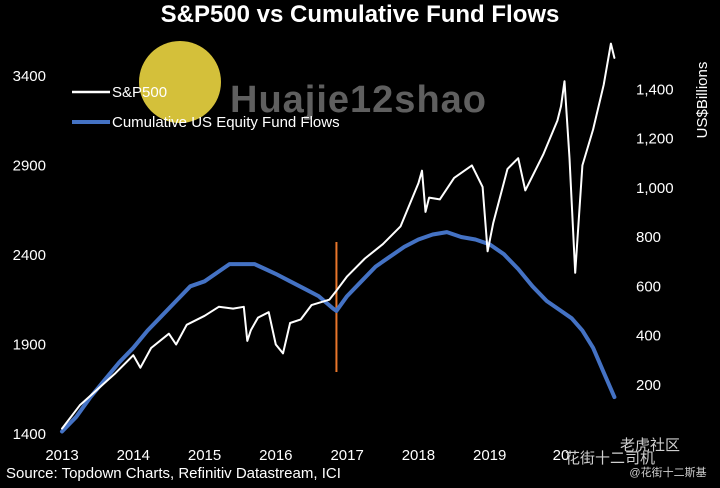 The width and height of the screenshot is (720, 488). I want to click on y-right-tick-label: 400, so click(648, 336).